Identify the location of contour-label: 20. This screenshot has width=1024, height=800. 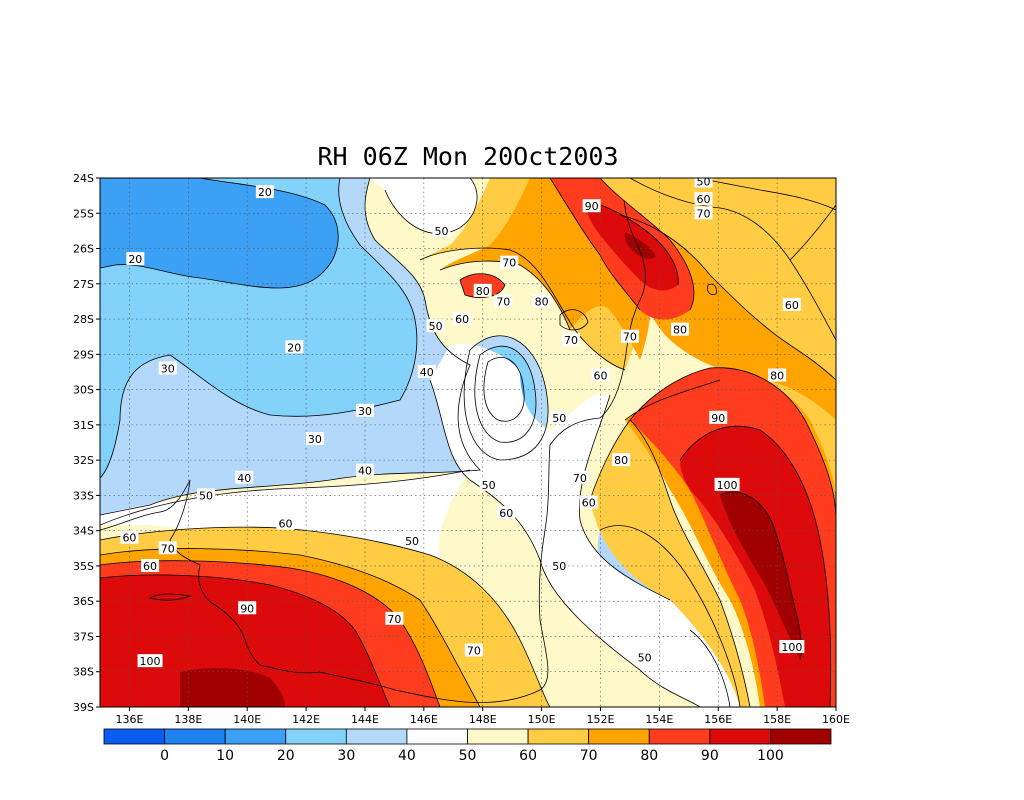
(294, 347).